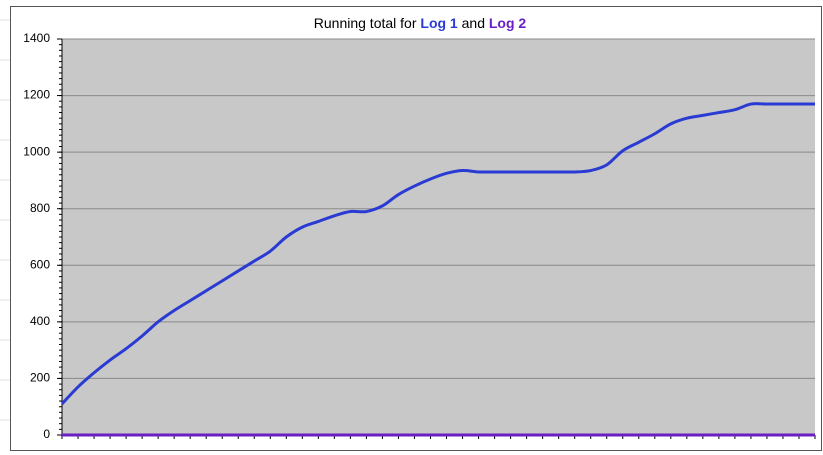 Image resolution: width=823 pixels, height=455 pixels. Describe the element at coordinates (439, 23) in the screenshot. I see `title-series: Log 1` at that location.